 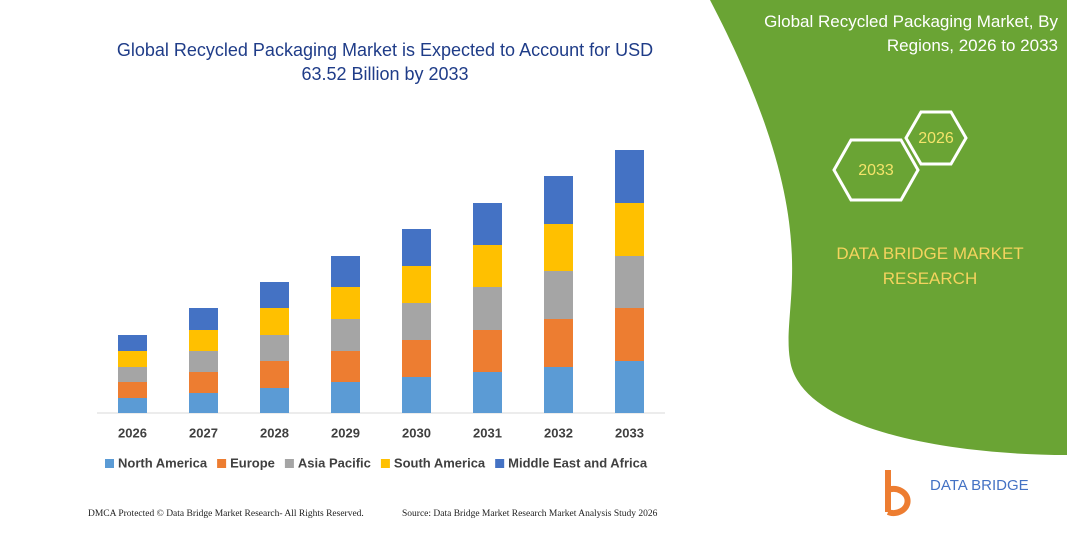 What do you see at coordinates (578, 462) in the screenshot?
I see `legend-label: Middle East and Africa` at bounding box center [578, 462].